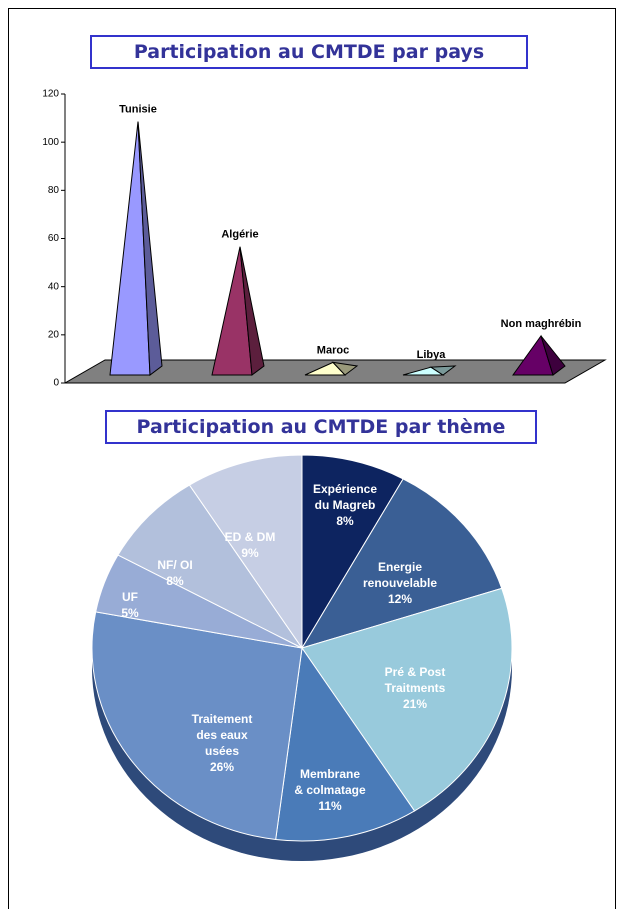 The height and width of the screenshot is (909, 624). What do you see at coordinates (415, 680) in the screenshot?
I see `slice-name: Pré & Post Traitments` at bounding box center [415, 680].